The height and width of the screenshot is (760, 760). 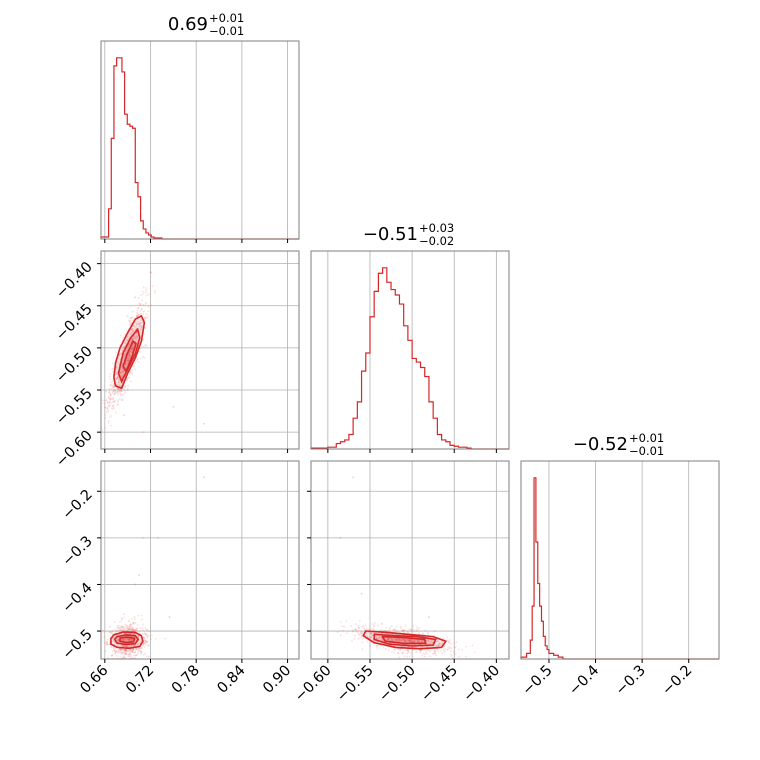 I want to click on panel-r2-c1: −0.60 −0.55 −0.50 −0.45 −0.40, so click(x=401, y=583).